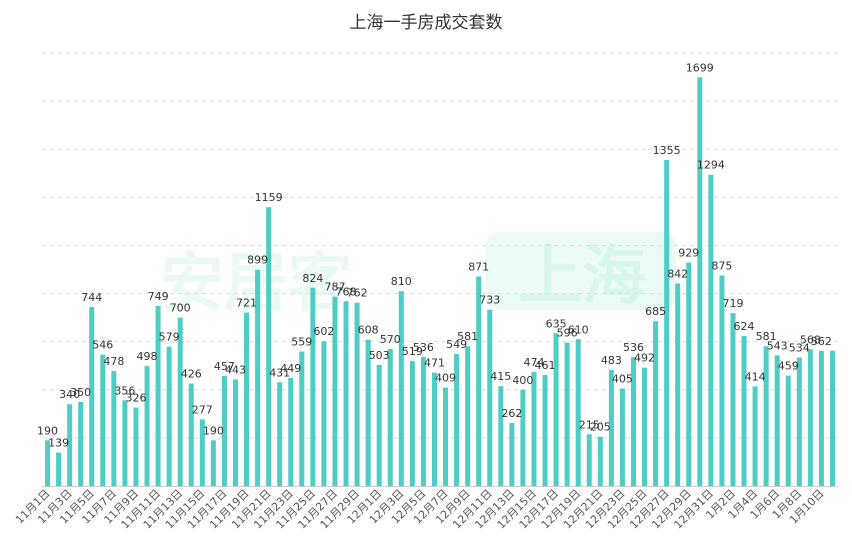  I want to click on value-label: 568, so click(810, 339).